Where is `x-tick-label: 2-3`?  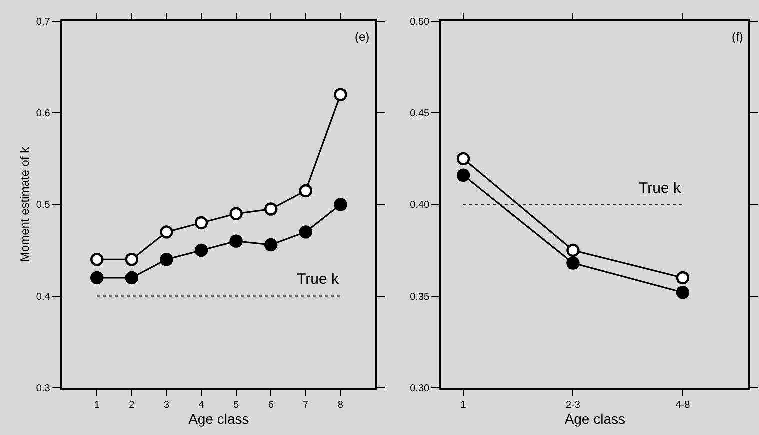
x-tick-label: 2-3 is located at coordinates (573, 405).